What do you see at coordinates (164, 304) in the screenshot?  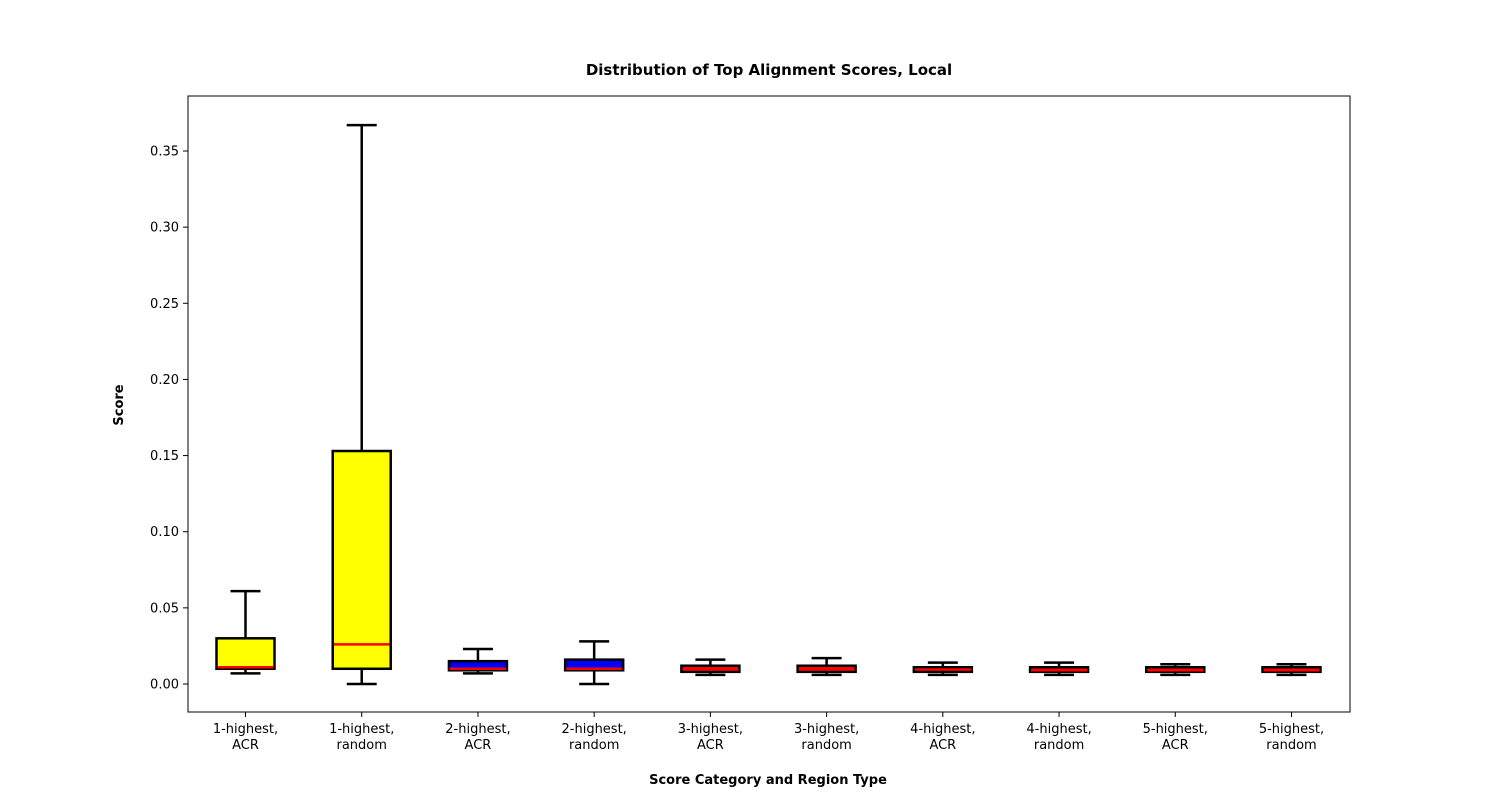 I see `y-tick-label: 0.25` at bounding box center [164, 304].